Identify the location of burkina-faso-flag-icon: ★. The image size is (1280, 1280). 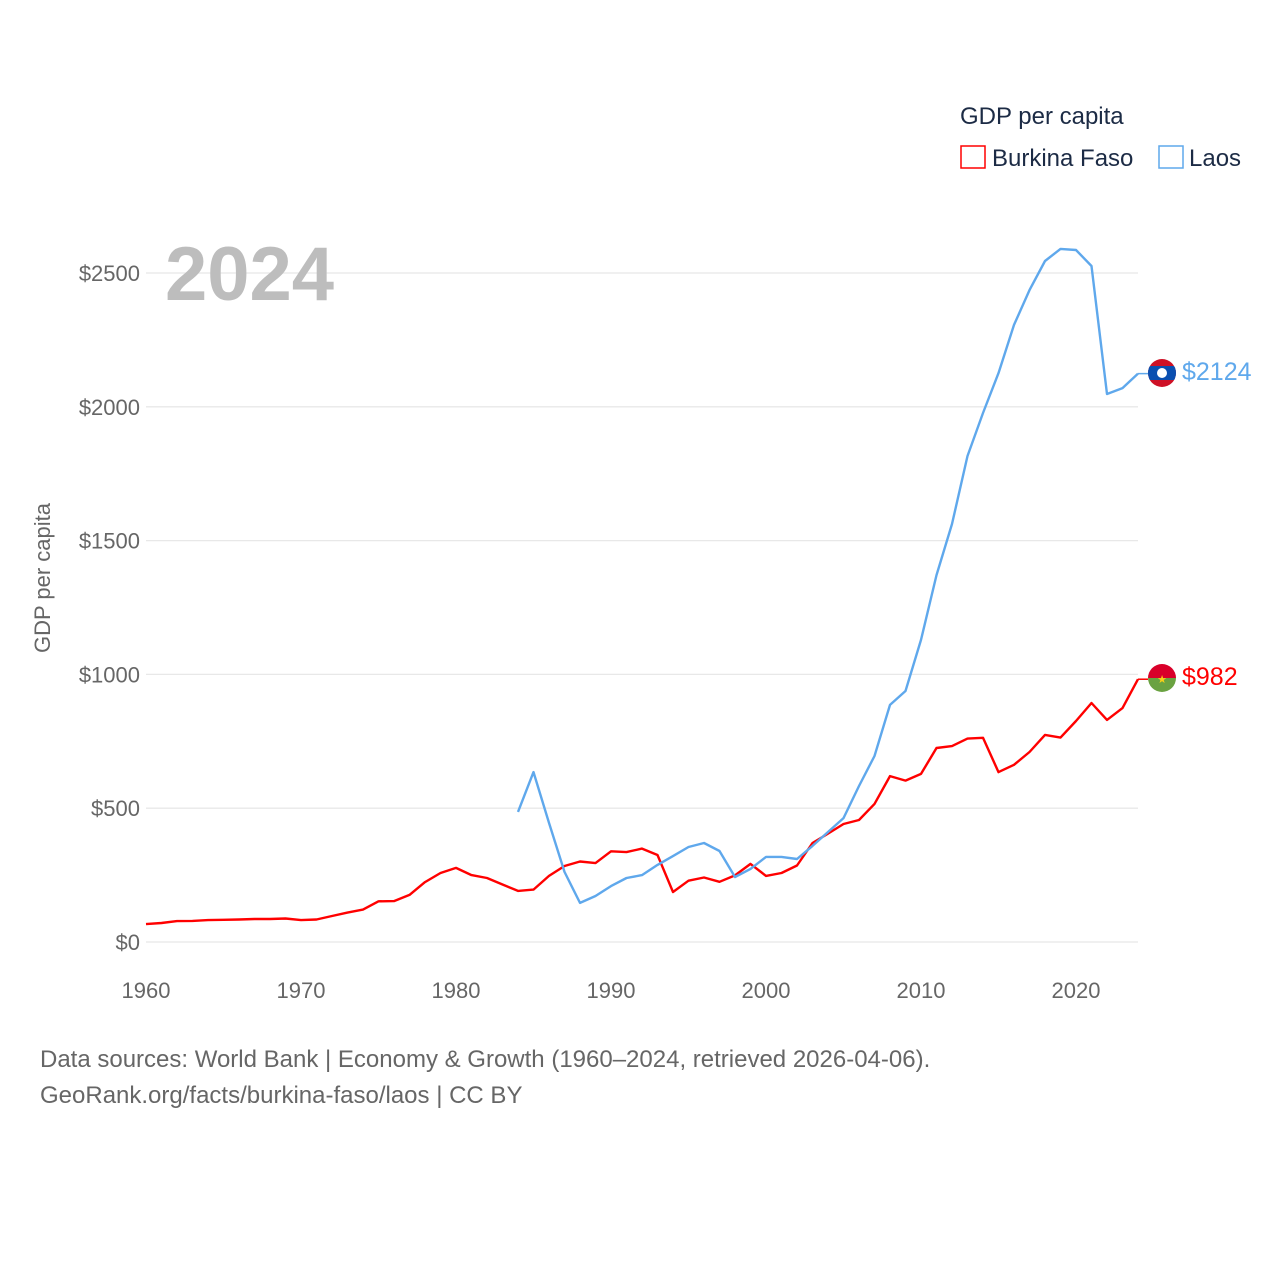
(1162, 678).